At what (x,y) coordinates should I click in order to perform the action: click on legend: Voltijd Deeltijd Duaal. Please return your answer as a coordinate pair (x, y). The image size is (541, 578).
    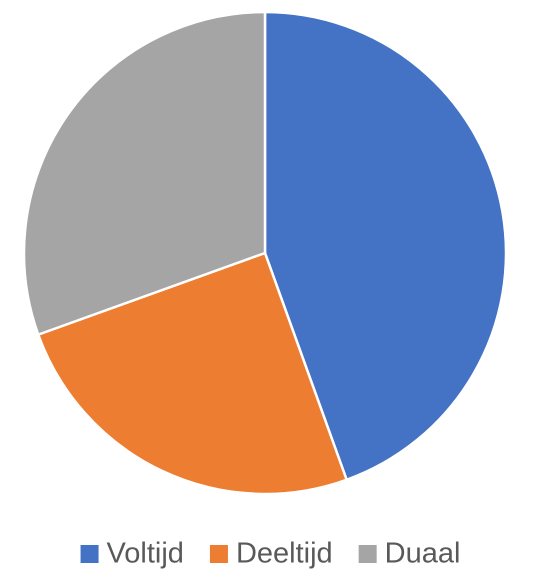
    Looking at the image, I should click on (270, 554).